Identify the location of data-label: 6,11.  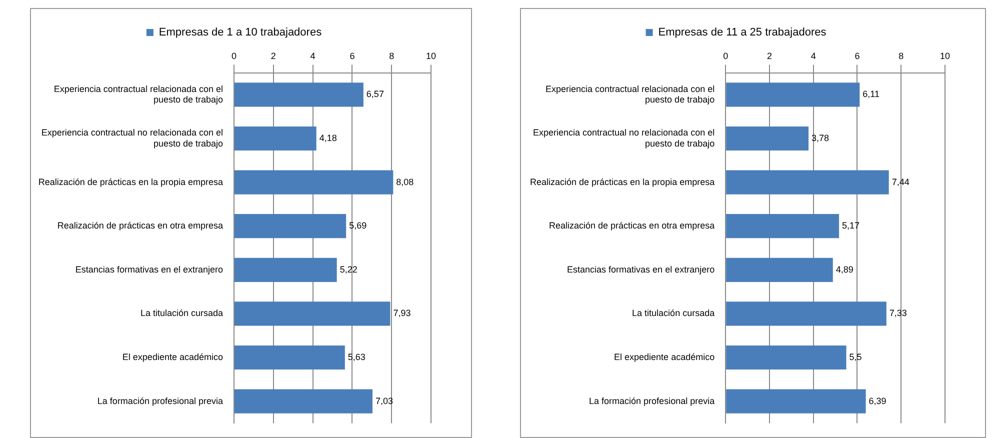
(871, 94).